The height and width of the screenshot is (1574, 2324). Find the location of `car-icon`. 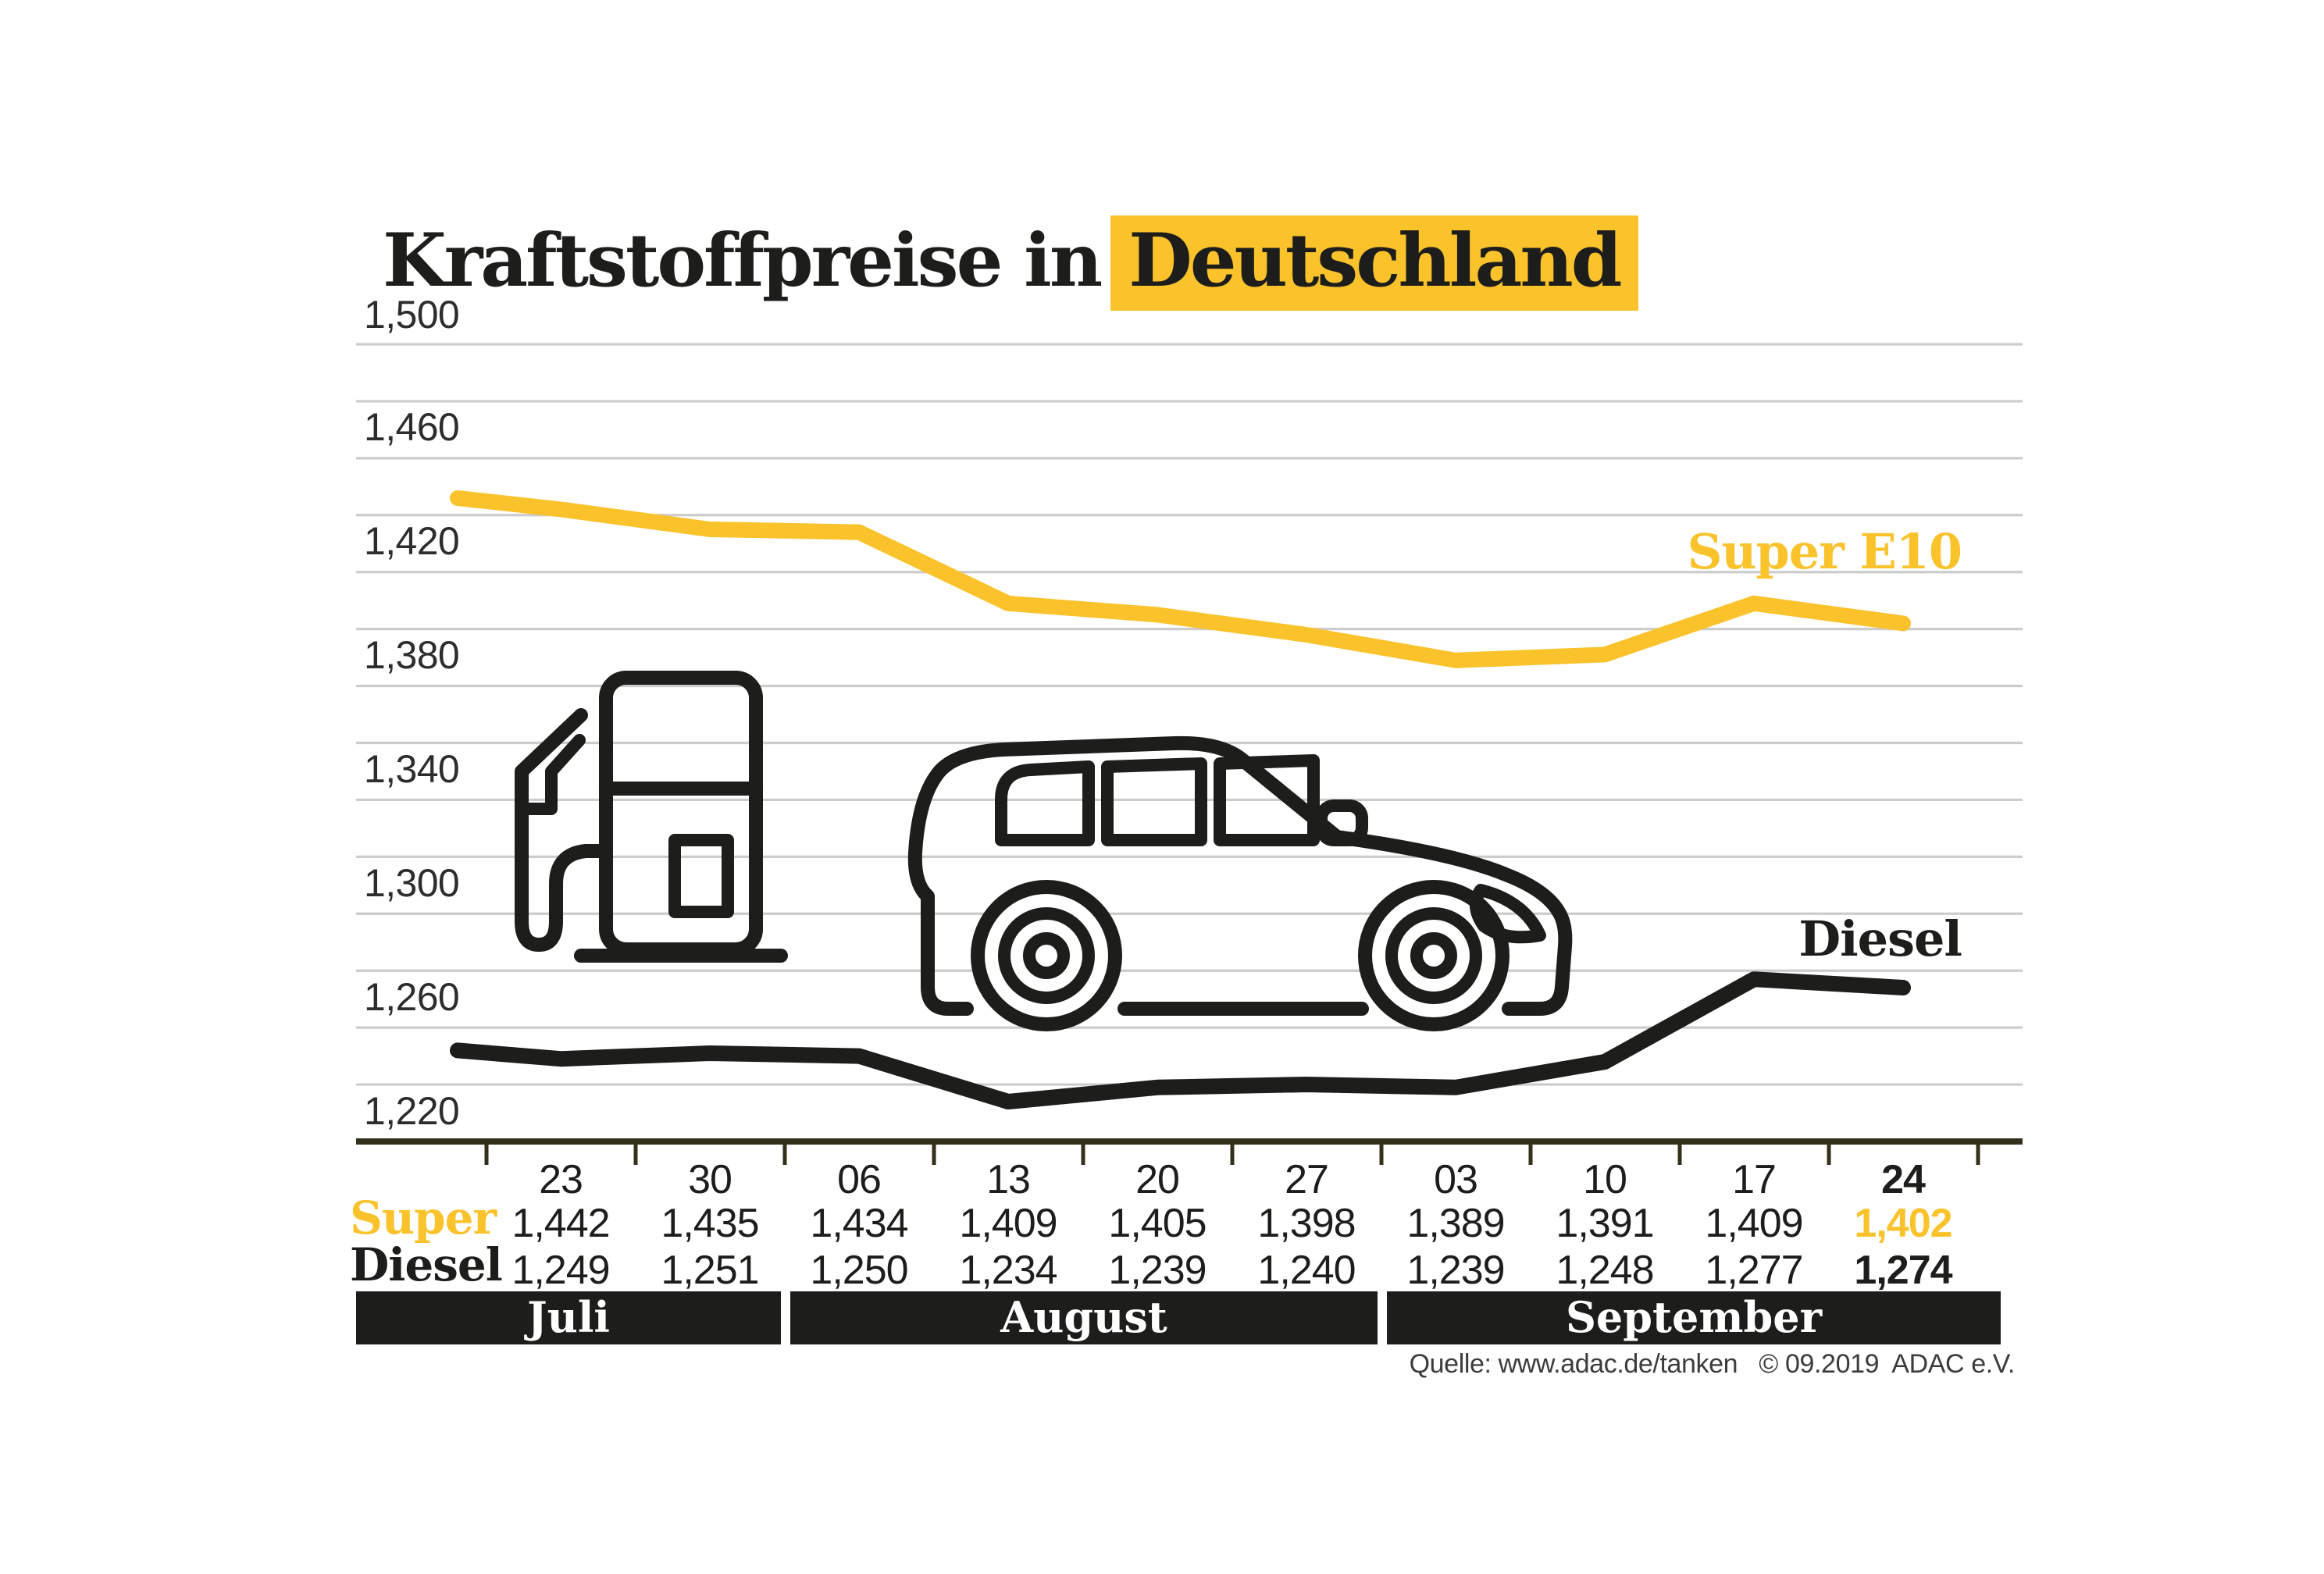

car-icon is located at coordinates (1240, 883).